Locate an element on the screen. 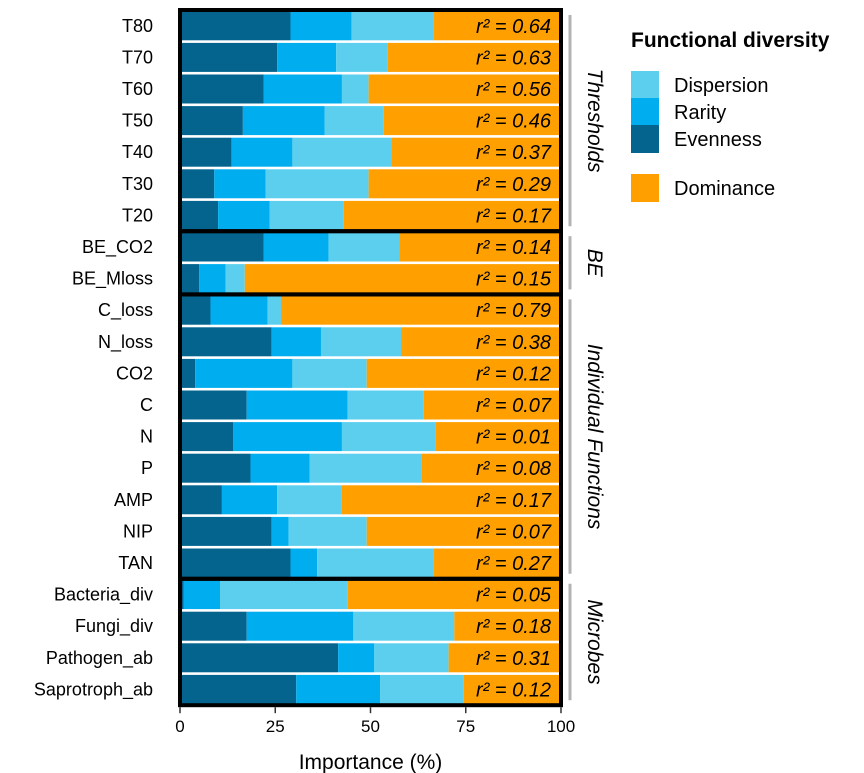  r2-label-amp: r² = 0.17 is located at coordinates (514, 501).